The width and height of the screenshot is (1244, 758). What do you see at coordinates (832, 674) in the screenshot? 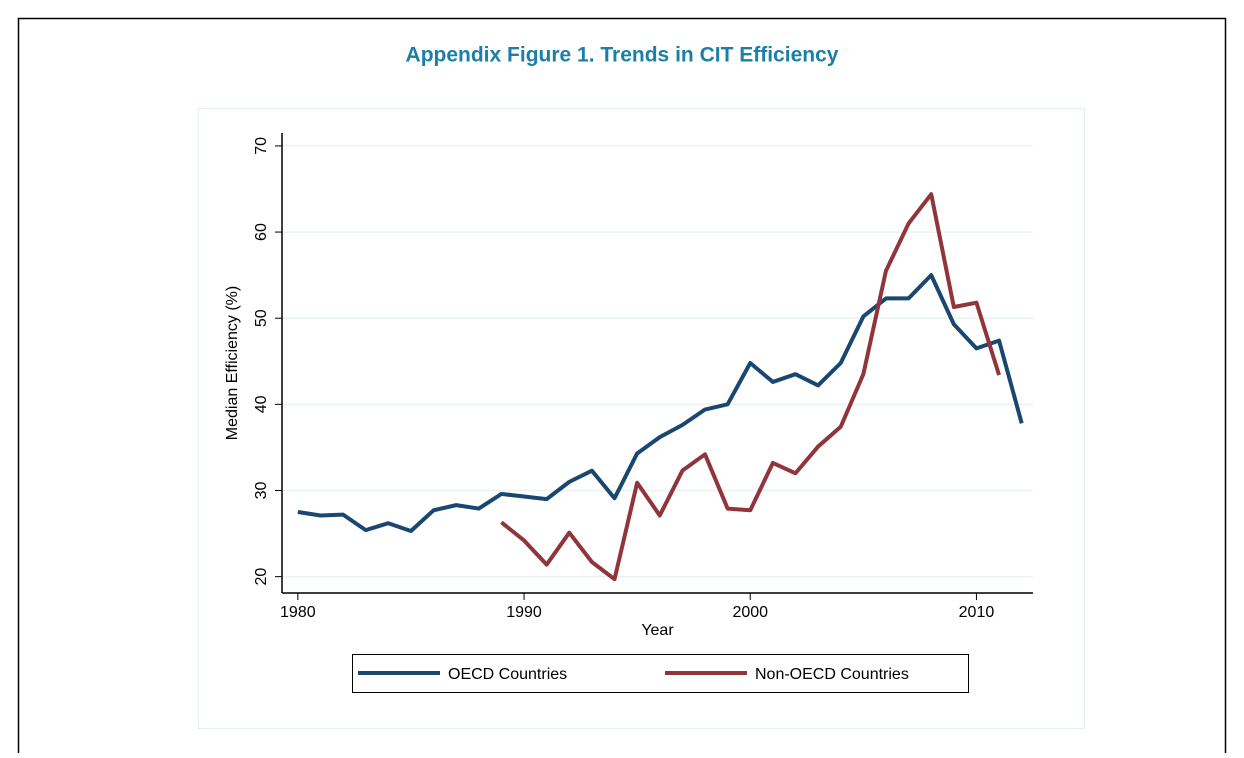
I see `legend-label: Non-OECD Countries` at bounding box center [832, 674].